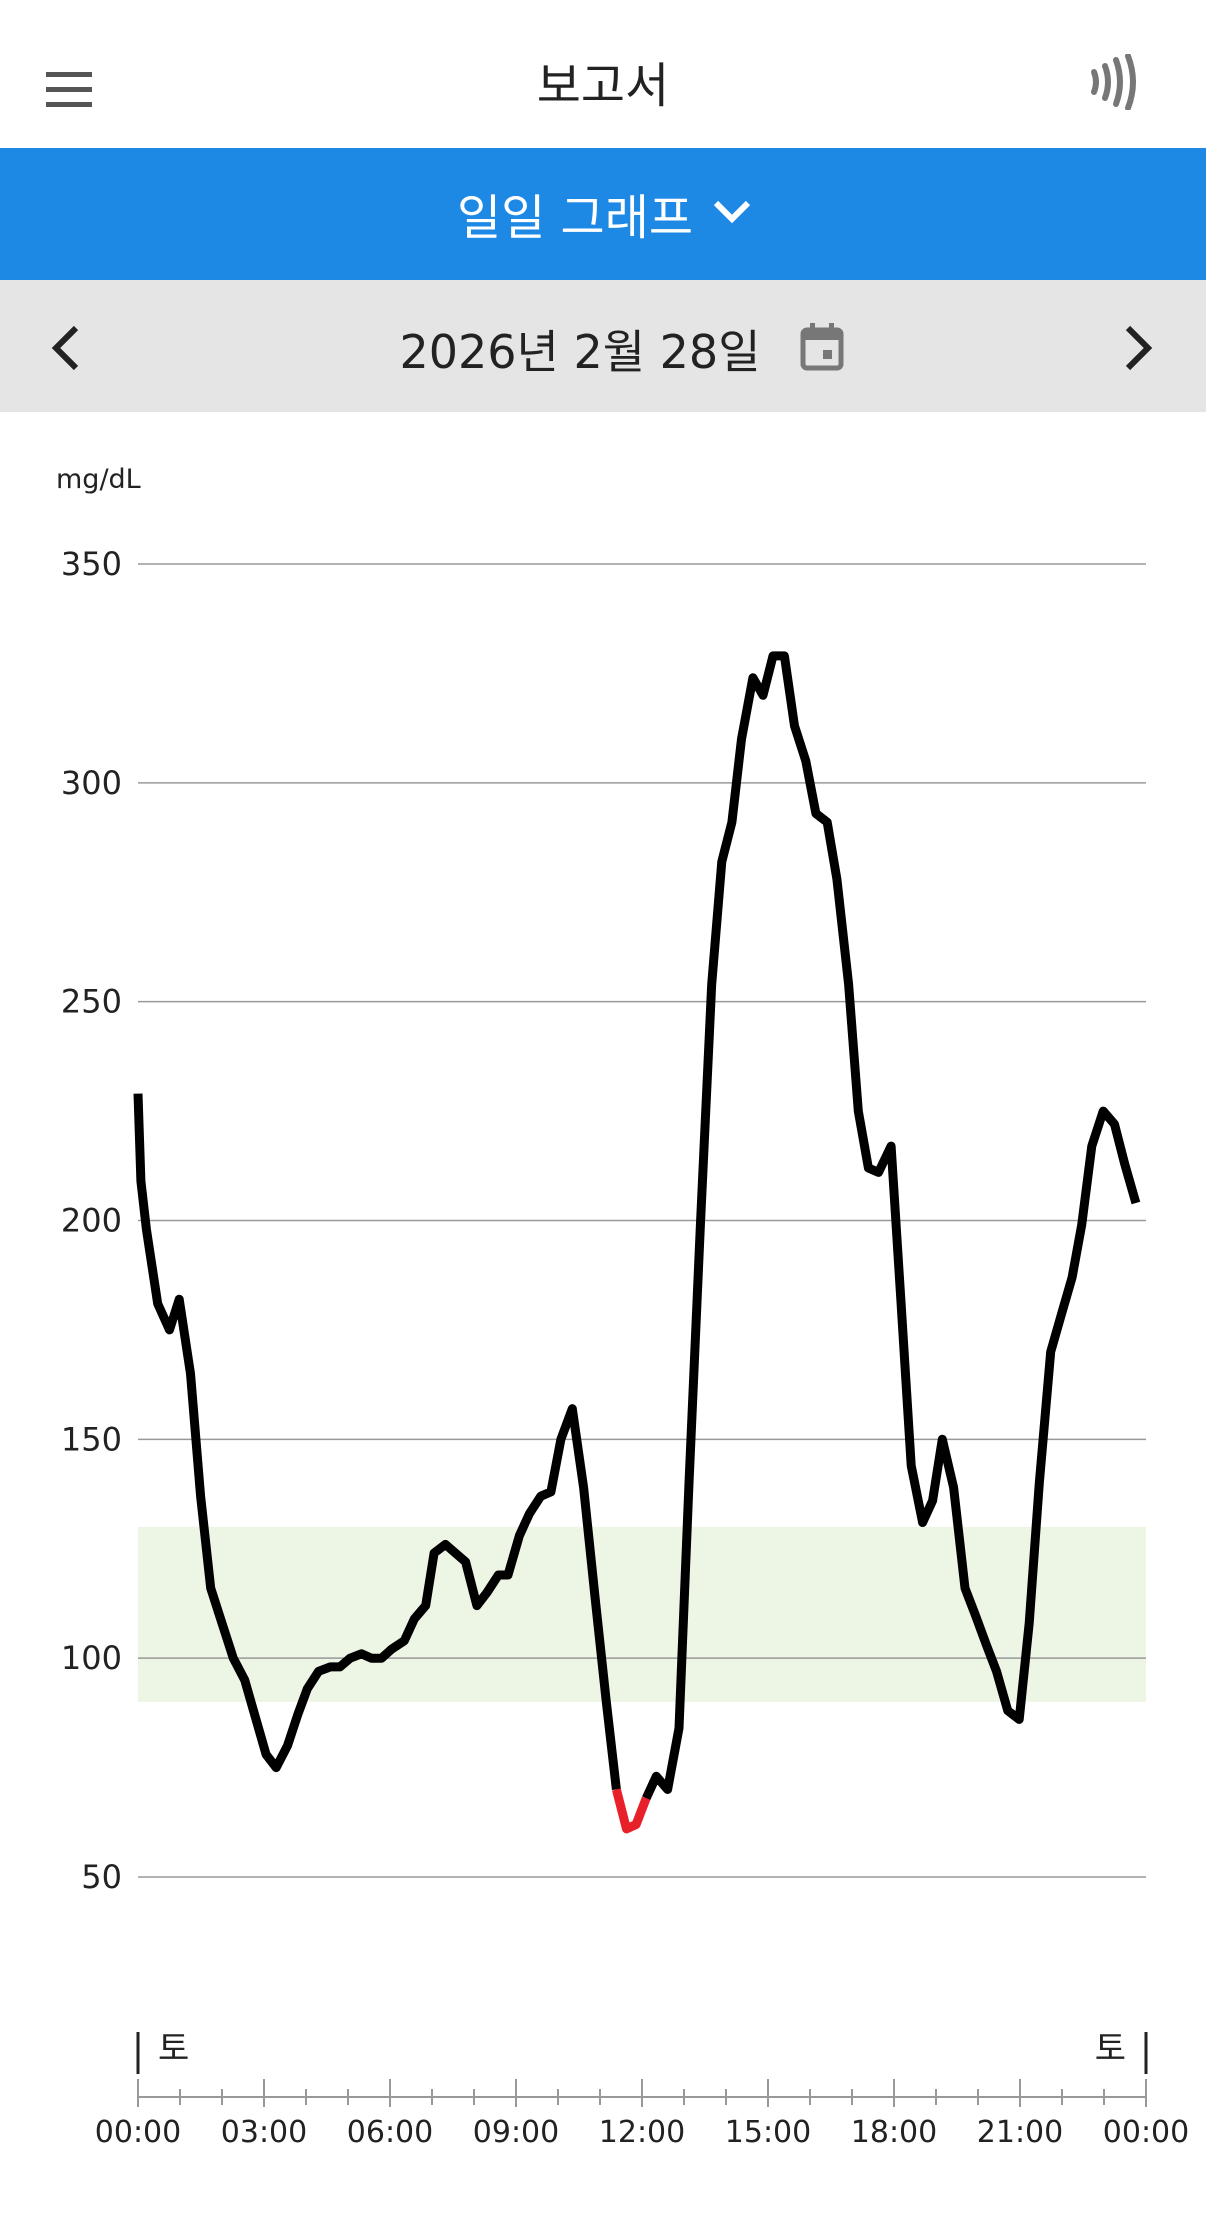 This screenshot has height=2233, width=1206. What do you see at coordinates (894, 2132) in the screenshot?
I see `x-tick-label: 18:00` at bounding box center [894, 2132].